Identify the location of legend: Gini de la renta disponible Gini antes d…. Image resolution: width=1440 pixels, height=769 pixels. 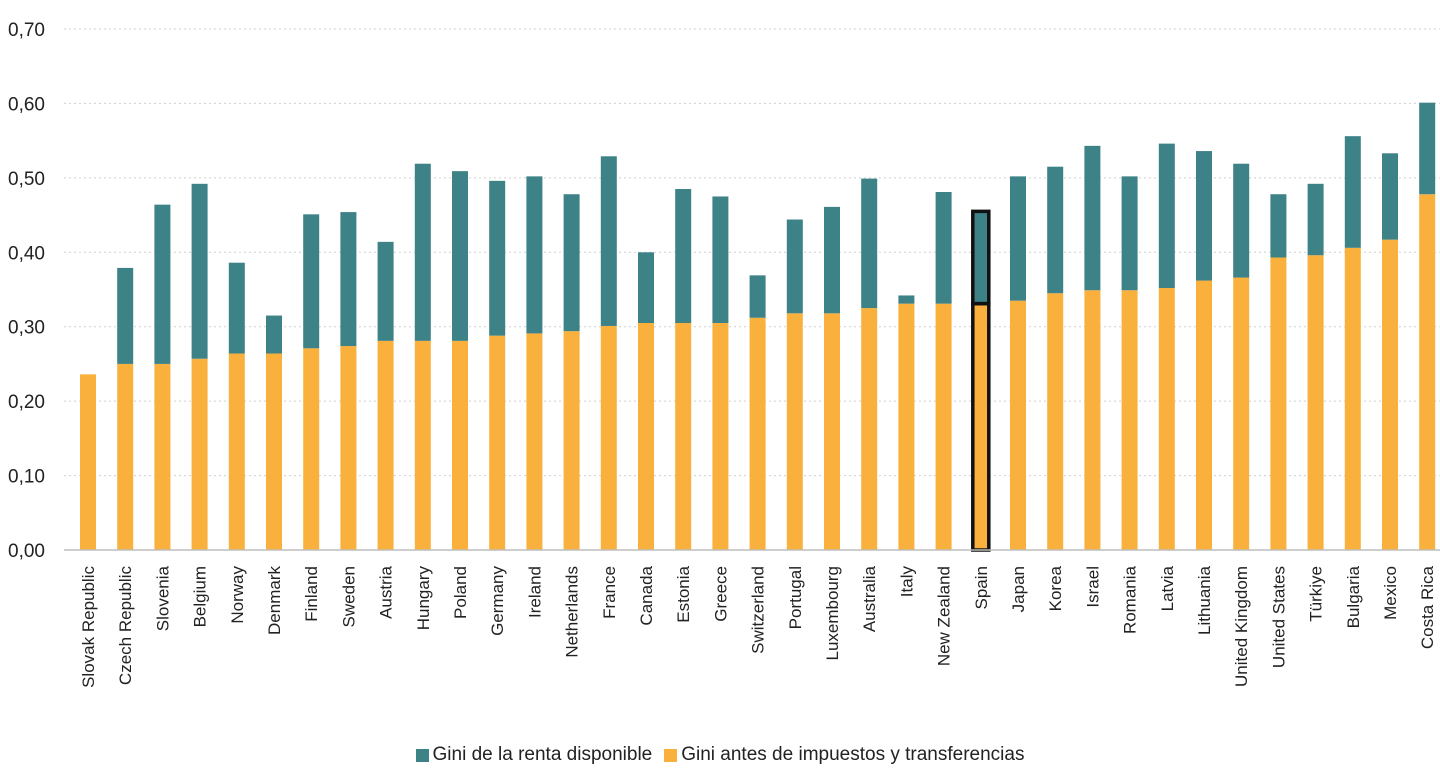
(720, 755).